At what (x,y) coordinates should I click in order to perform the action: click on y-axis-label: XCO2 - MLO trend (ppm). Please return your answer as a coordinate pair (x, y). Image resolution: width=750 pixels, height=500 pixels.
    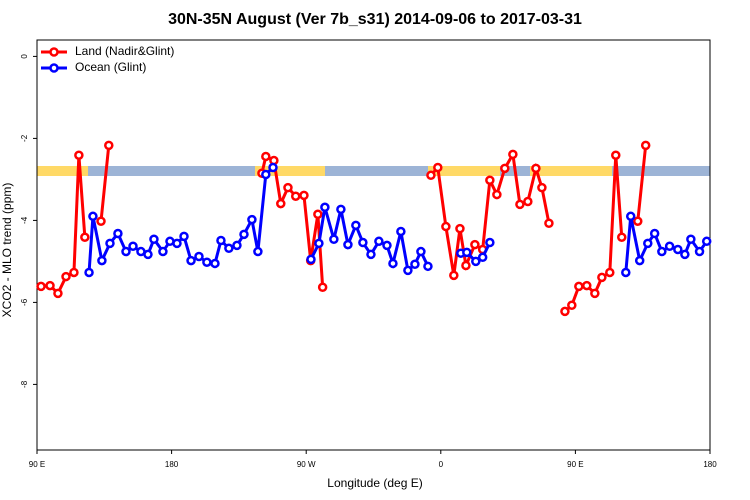
    Looking at the image, I should click on (7, 250).